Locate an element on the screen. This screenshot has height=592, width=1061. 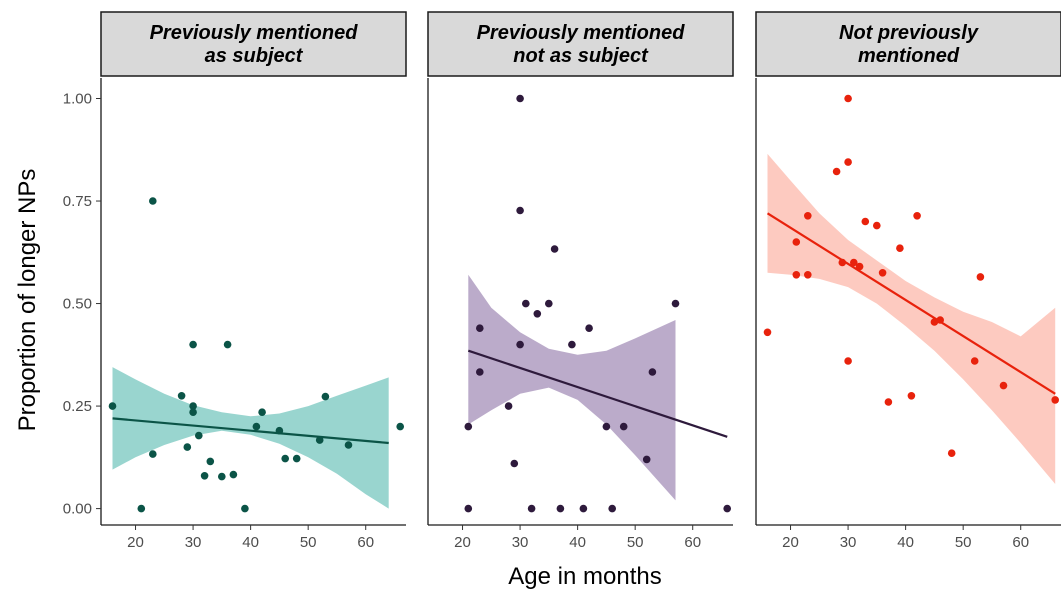
y-tick-label: 0.00 is located at coordinates (77, 509).